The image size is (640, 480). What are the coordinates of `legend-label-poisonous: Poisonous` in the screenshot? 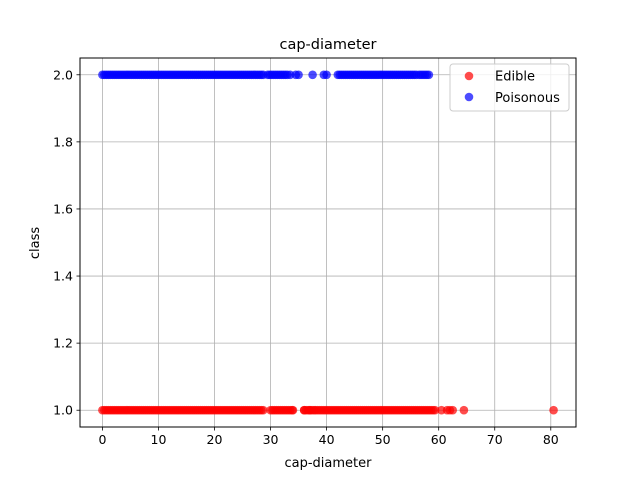 It's located at (527, 98).